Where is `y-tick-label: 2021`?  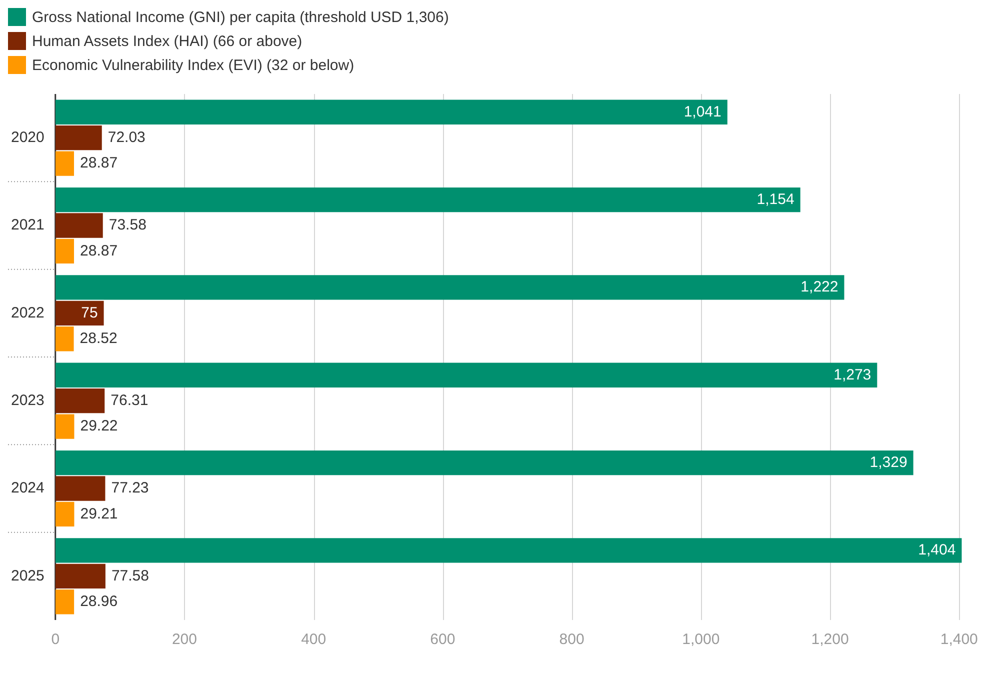
y-tick-label: 2021 is located at coordinates (27, 225).